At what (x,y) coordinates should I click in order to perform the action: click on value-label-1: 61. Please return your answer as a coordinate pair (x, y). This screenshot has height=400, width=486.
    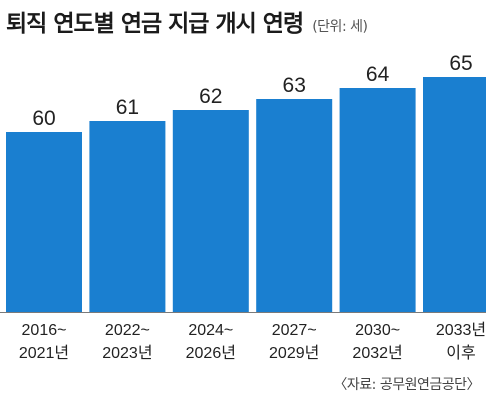
    Looking at the image, I should click on (127, 107).